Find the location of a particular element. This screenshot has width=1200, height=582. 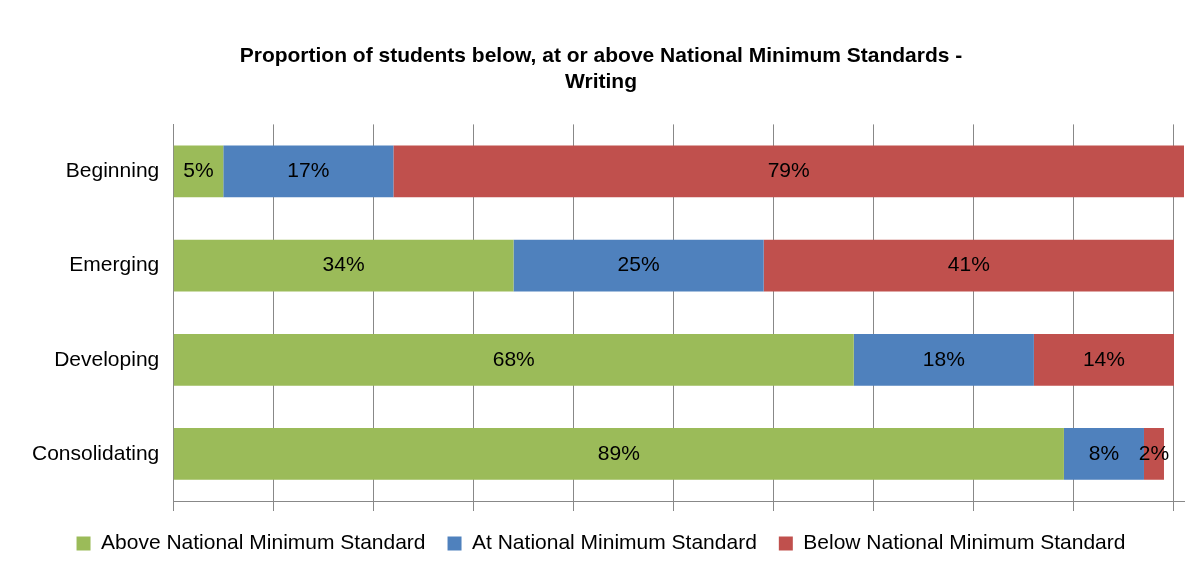

legend-label: Above National Minimum Standard is located at coordinates (263, 542).